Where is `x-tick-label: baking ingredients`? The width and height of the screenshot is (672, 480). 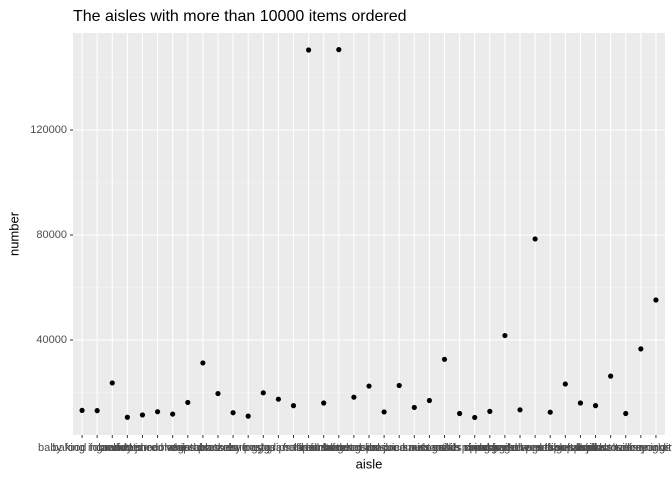 x-tick-label: baking ingredients is located at coordinates (98, 448).